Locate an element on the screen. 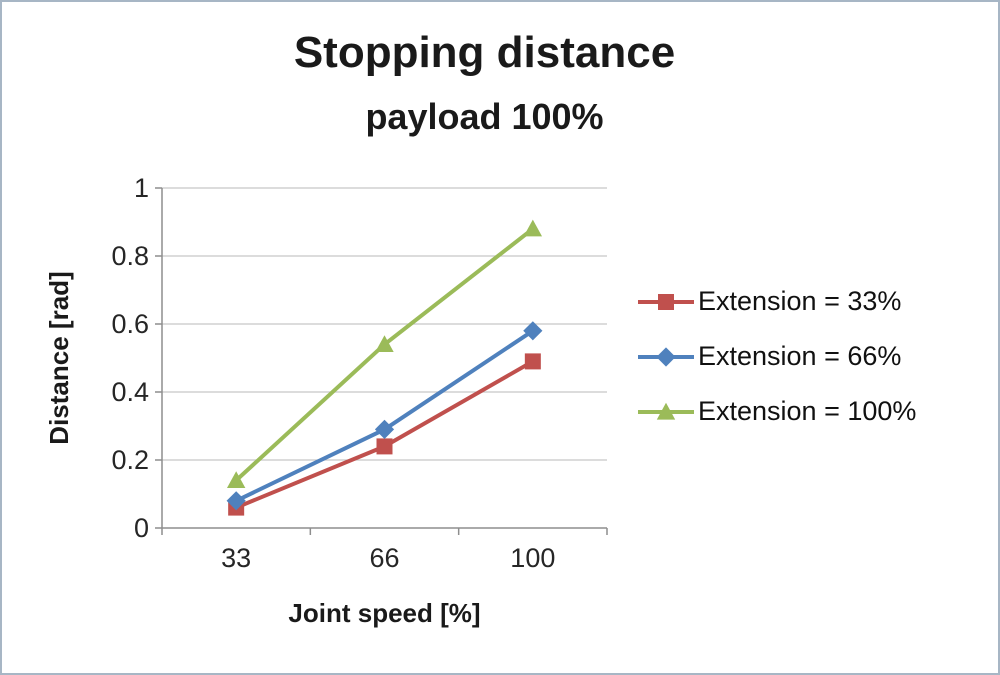 This screenshot has width=1000, height=675. legend-label: Extension = 33% is located at coordinates (800, 301).